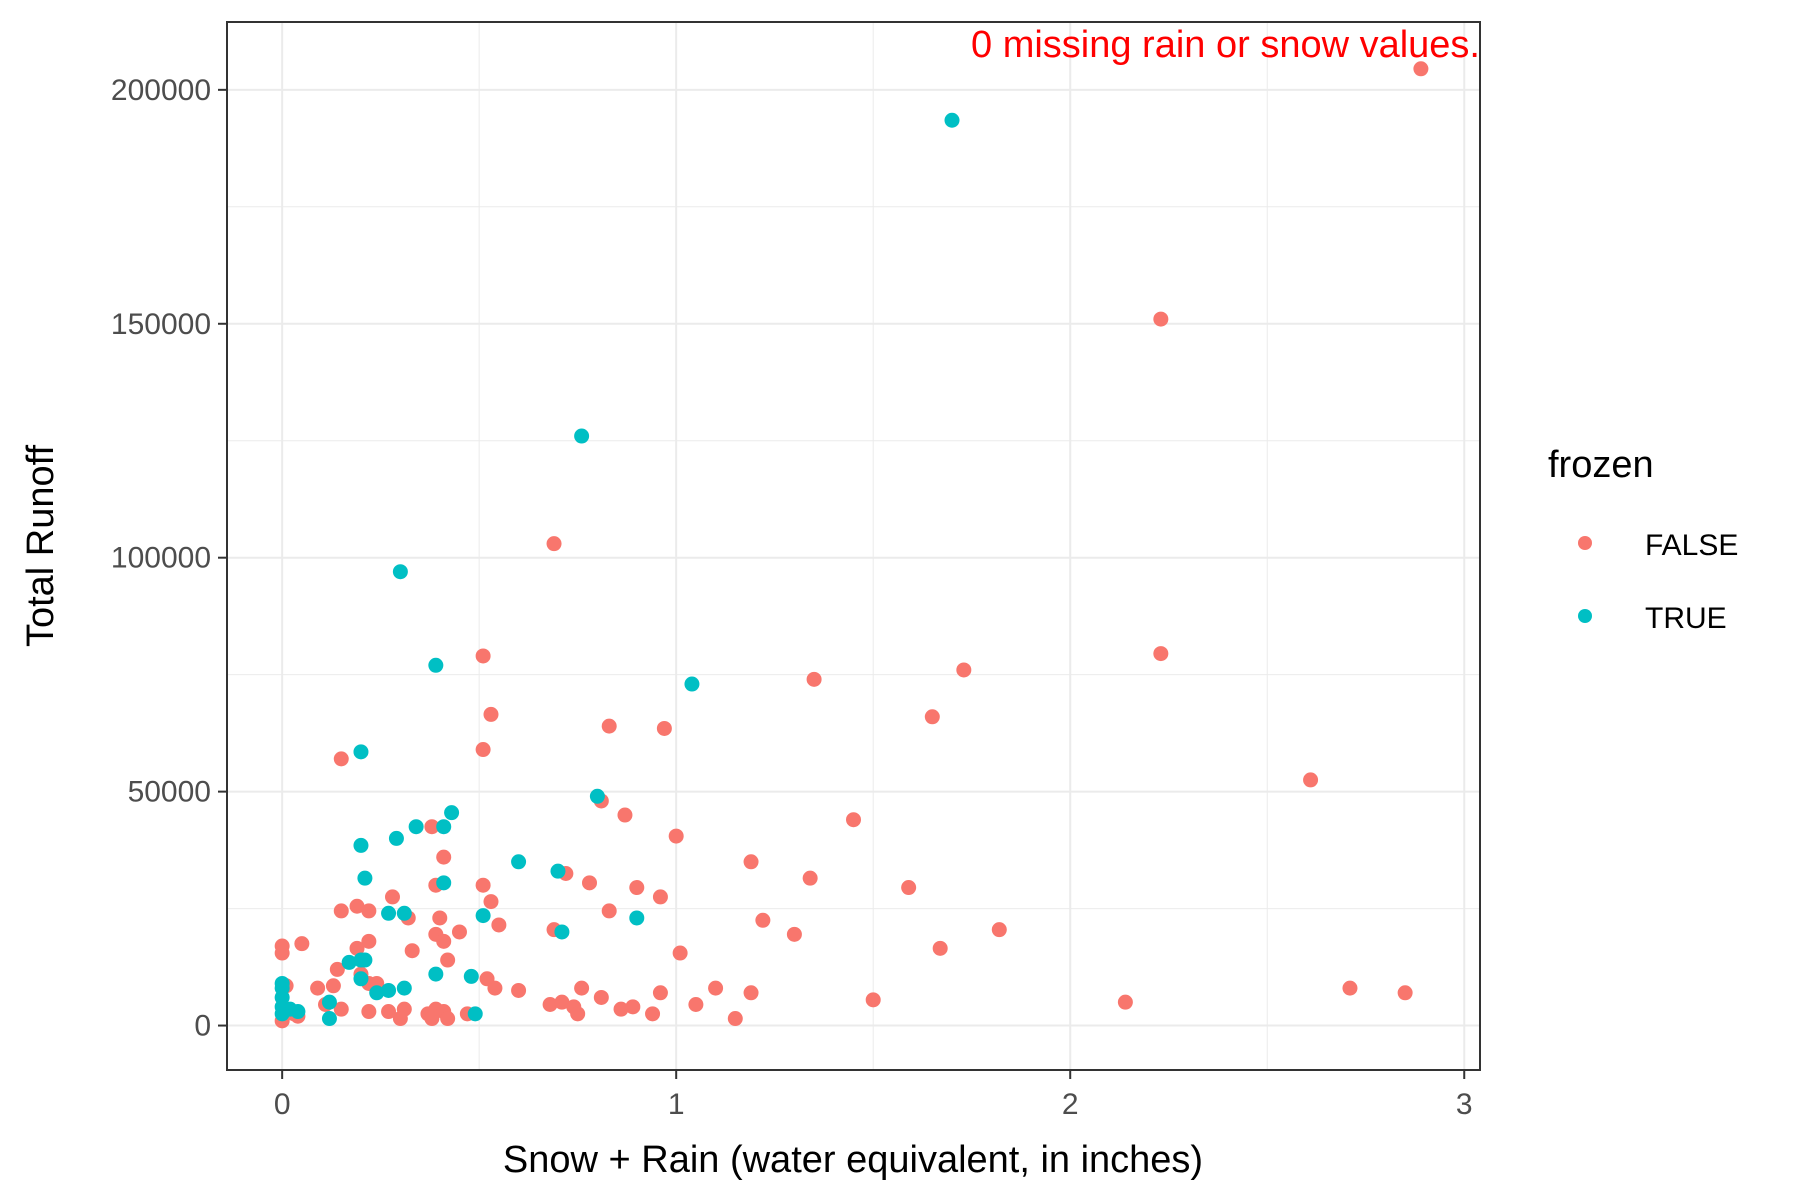  Describe the element at coordinates (1070, 1104) in the screenshot. I see `x-tick-label: 2` at that location.